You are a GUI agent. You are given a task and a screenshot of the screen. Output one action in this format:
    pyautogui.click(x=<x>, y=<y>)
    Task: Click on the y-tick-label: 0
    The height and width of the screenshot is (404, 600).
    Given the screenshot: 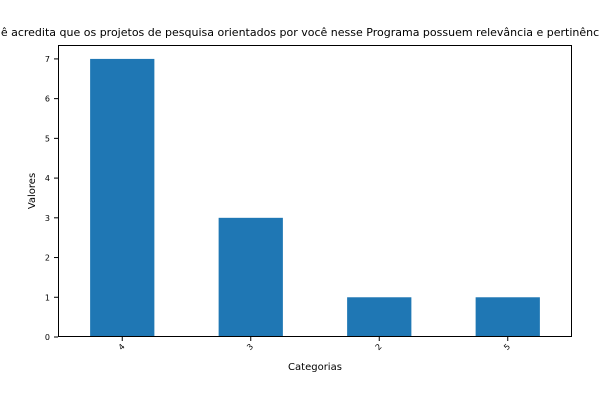 What is the action you would take?
    pyautogui.click(x=47, y=337)
    